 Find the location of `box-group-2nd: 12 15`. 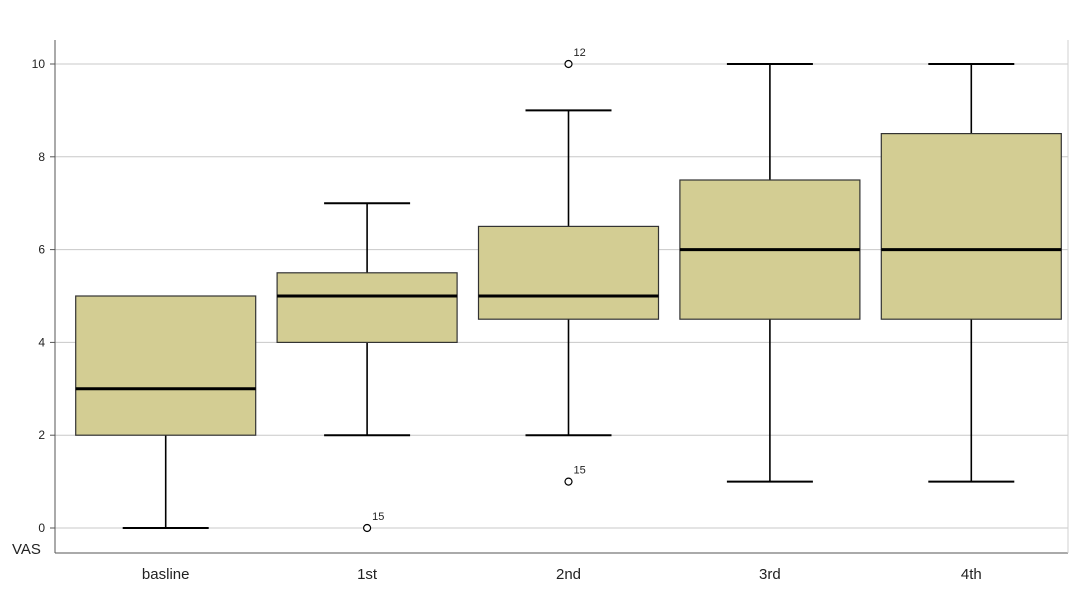

box-group-2nd: 12 15 is located at coordinates (568, 266).